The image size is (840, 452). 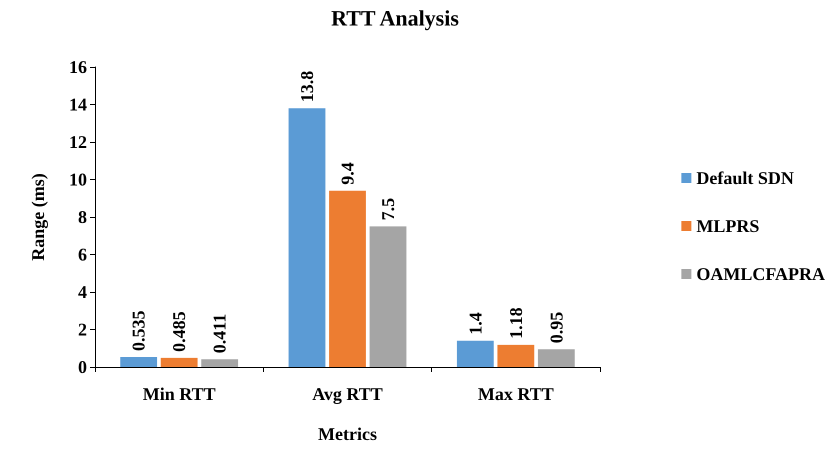 What do you see at coordinates (388, 209) in the screenshot?
I see `data-label: 7.5` at bounding box center [388, 209].